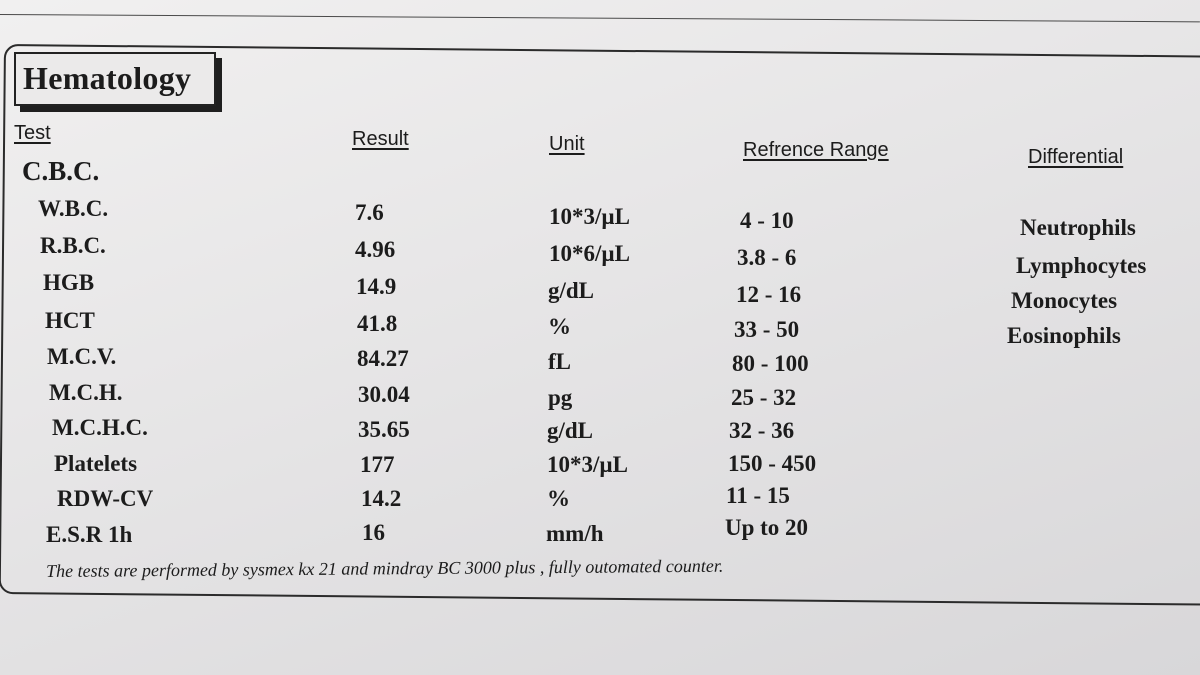 This screenshot has height=675, width=1200. What do you see at coordinates (764, 397) in the screenshot?
I see `row-range: 25 - 32` at bounding box center [764, 397].